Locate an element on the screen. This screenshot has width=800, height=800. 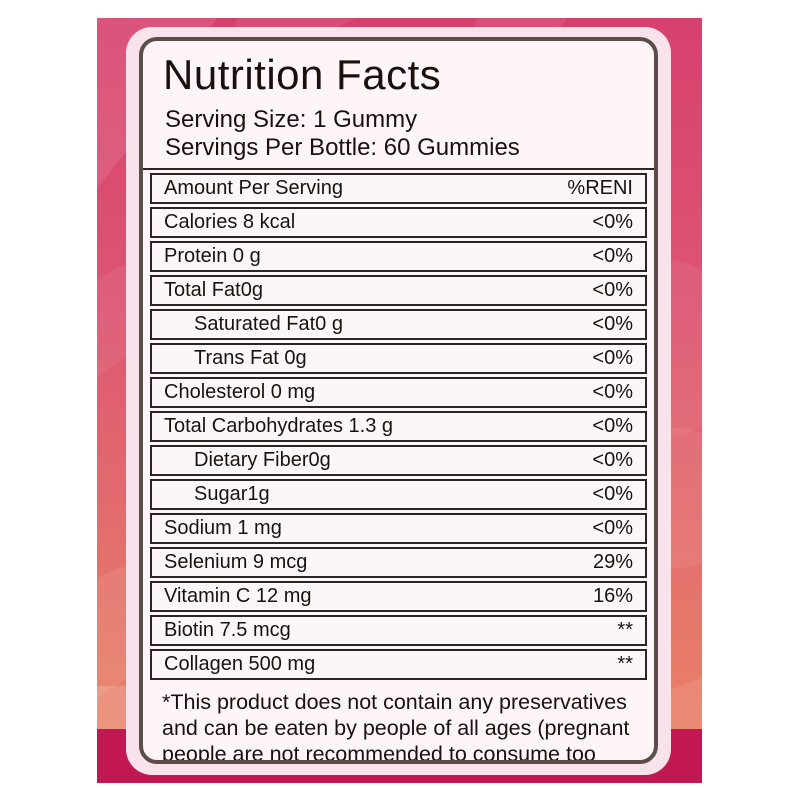
nutrient-name: Sugar1g is located at coordinates (232, 494).